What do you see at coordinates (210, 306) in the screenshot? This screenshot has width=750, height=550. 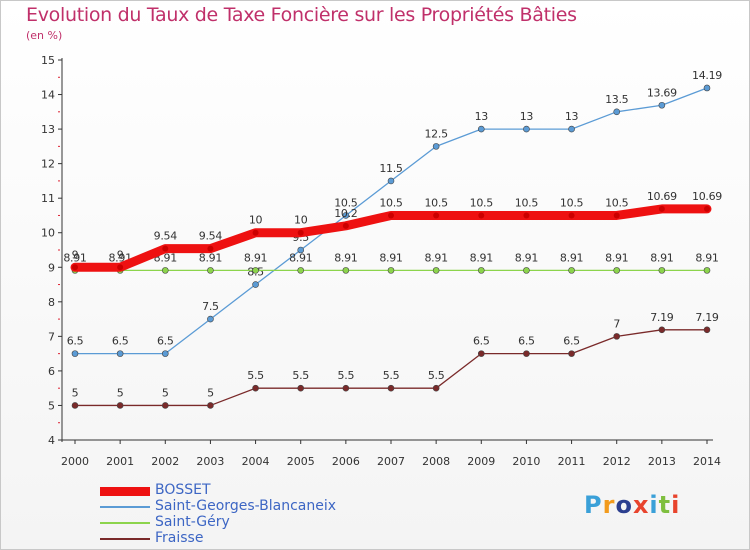 I see `data-label-saint-georges-blancaneix: 7.5` at bounding box center [210, 306].